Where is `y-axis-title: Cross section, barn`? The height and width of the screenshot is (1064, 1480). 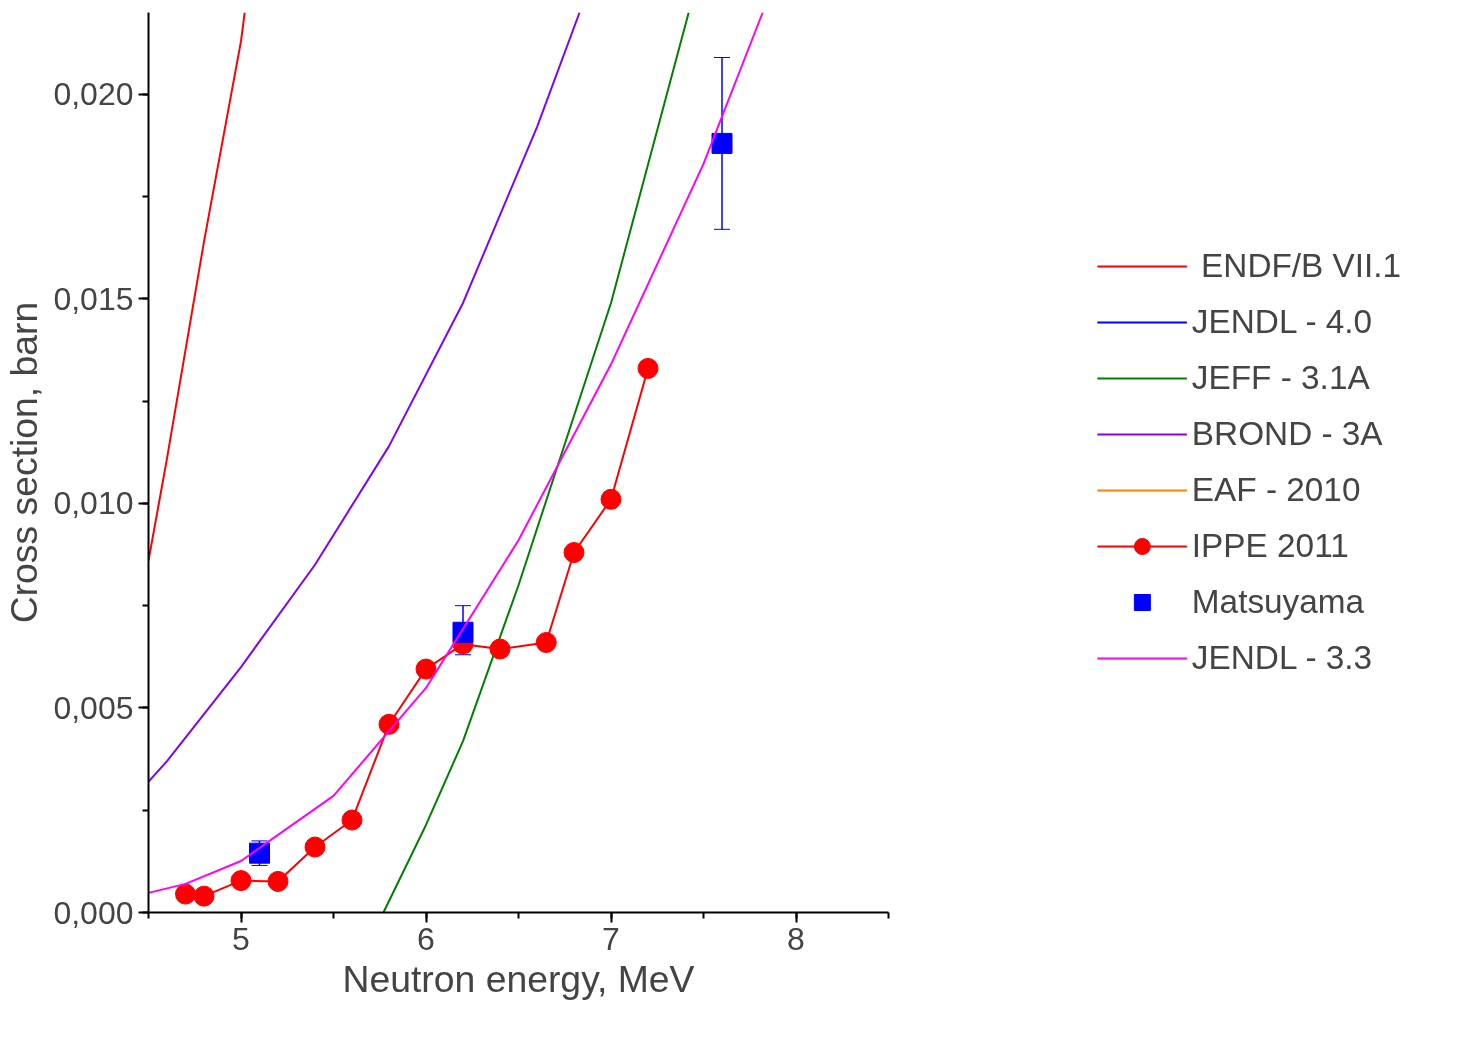 y-axis-title: Cross section, barn is located at coordinates (24, 462).